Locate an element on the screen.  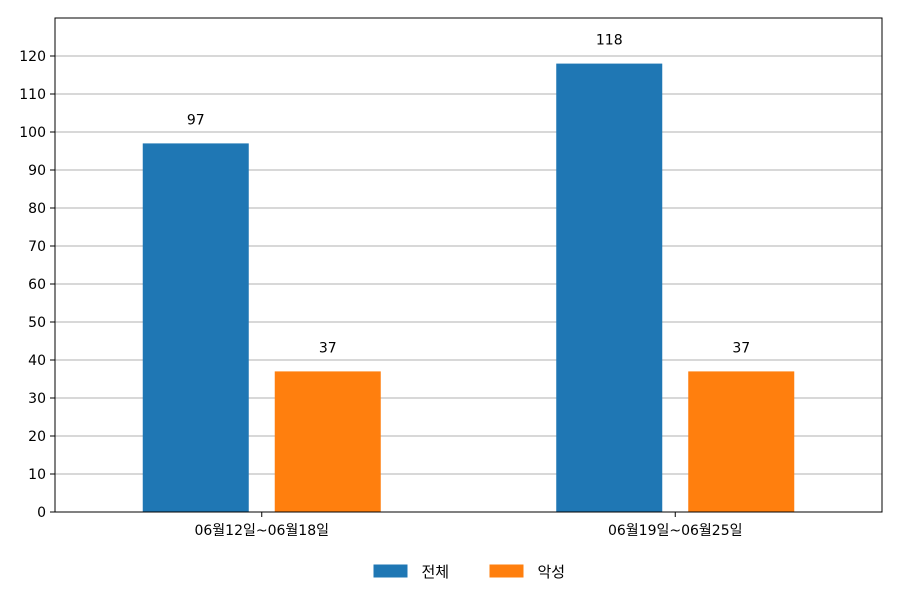
y-tick-label: 10 is located at coordinates (37, 475).